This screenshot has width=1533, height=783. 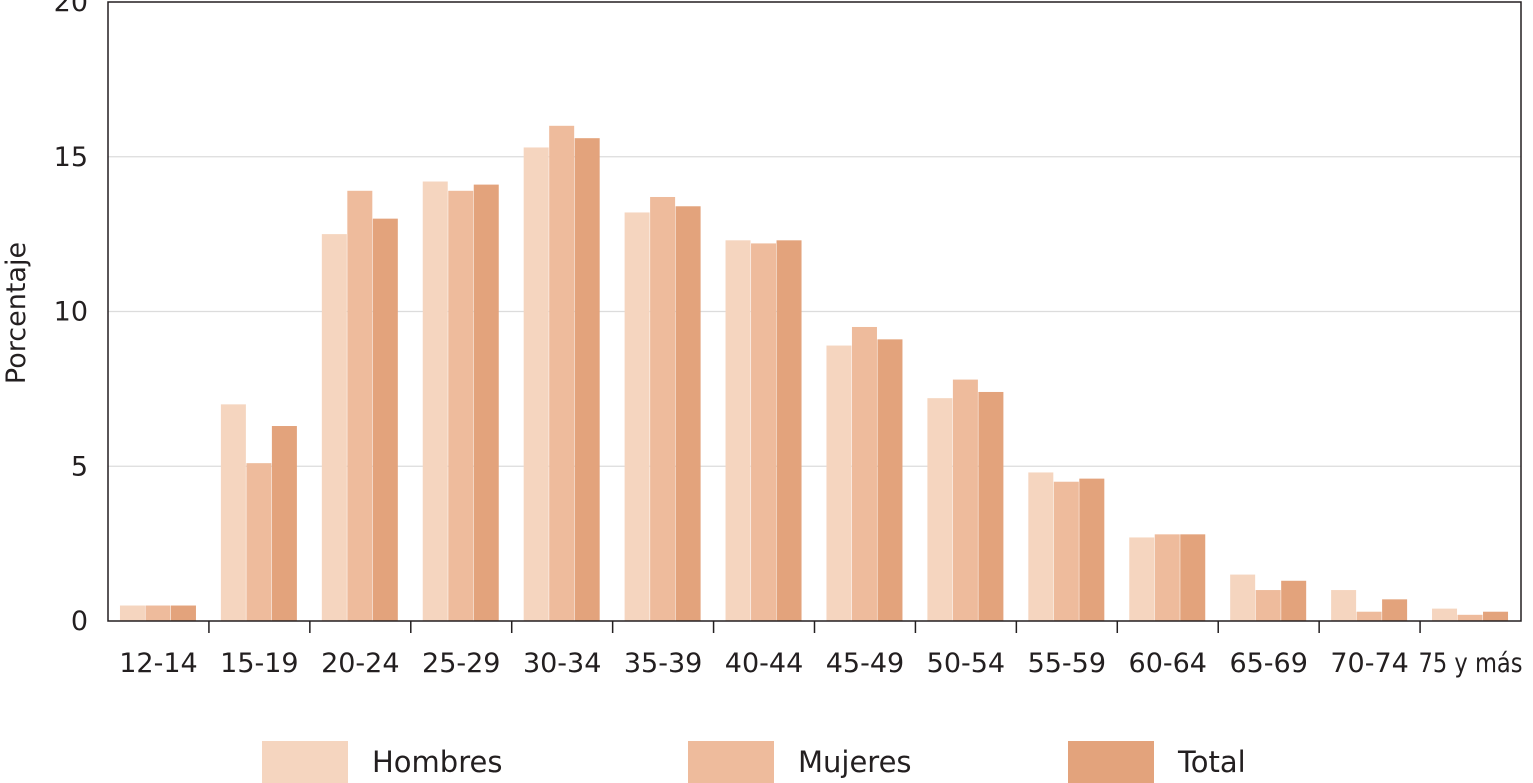 What do you see at coordinates (865, 663) in the screenshot?
I see `x-tick-label: 45-49` at bounding box center [865, 663].